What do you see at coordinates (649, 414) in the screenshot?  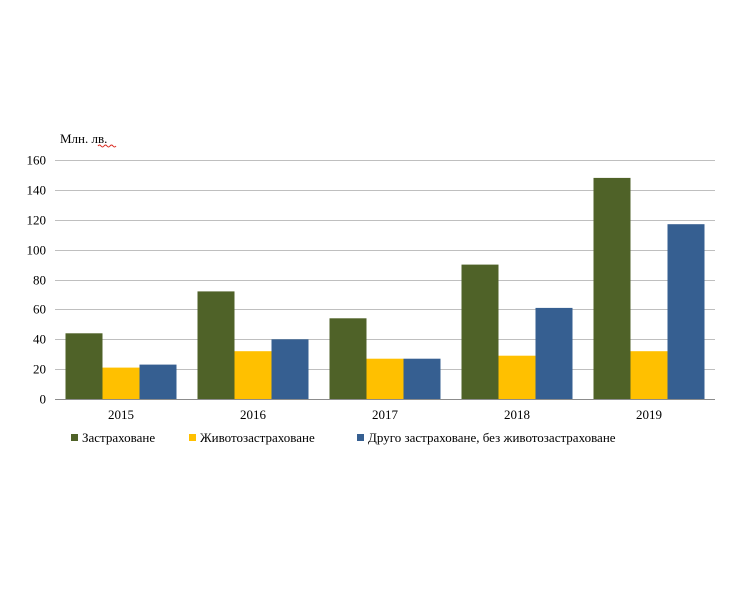 I see `x-category-label: 2019` at bounding box center [649, 414].